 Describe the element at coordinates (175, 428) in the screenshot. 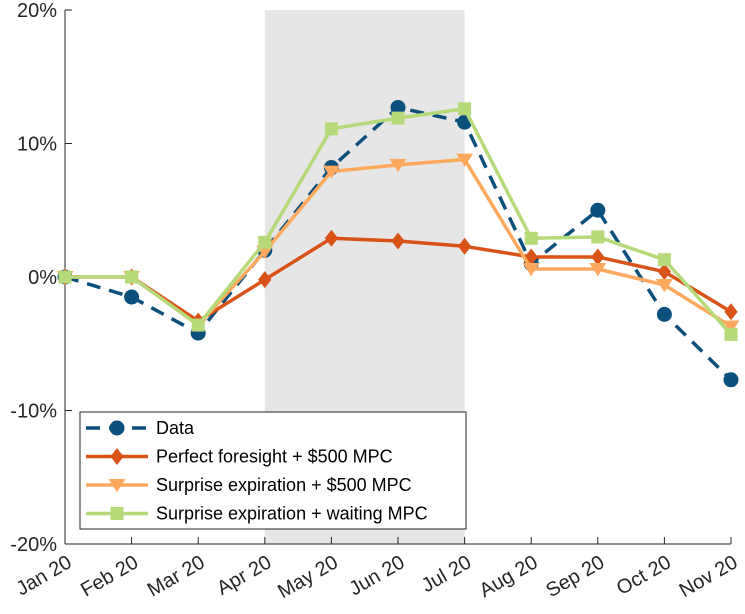

I see `legend-label: Data` at that location.